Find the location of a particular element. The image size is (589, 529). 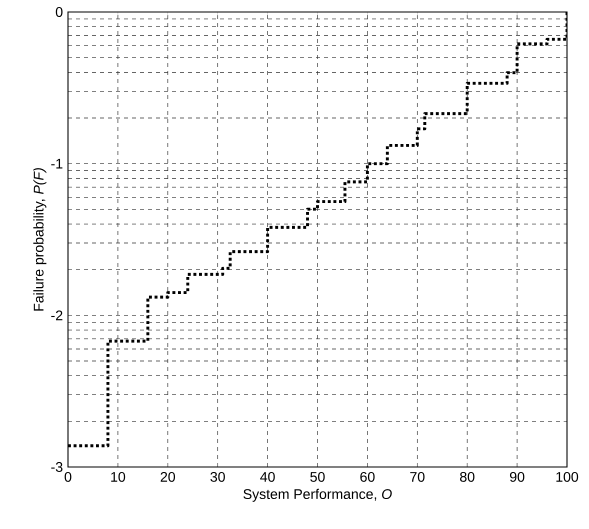

x-tick-label: 40 is located at coordinates (267, 477).